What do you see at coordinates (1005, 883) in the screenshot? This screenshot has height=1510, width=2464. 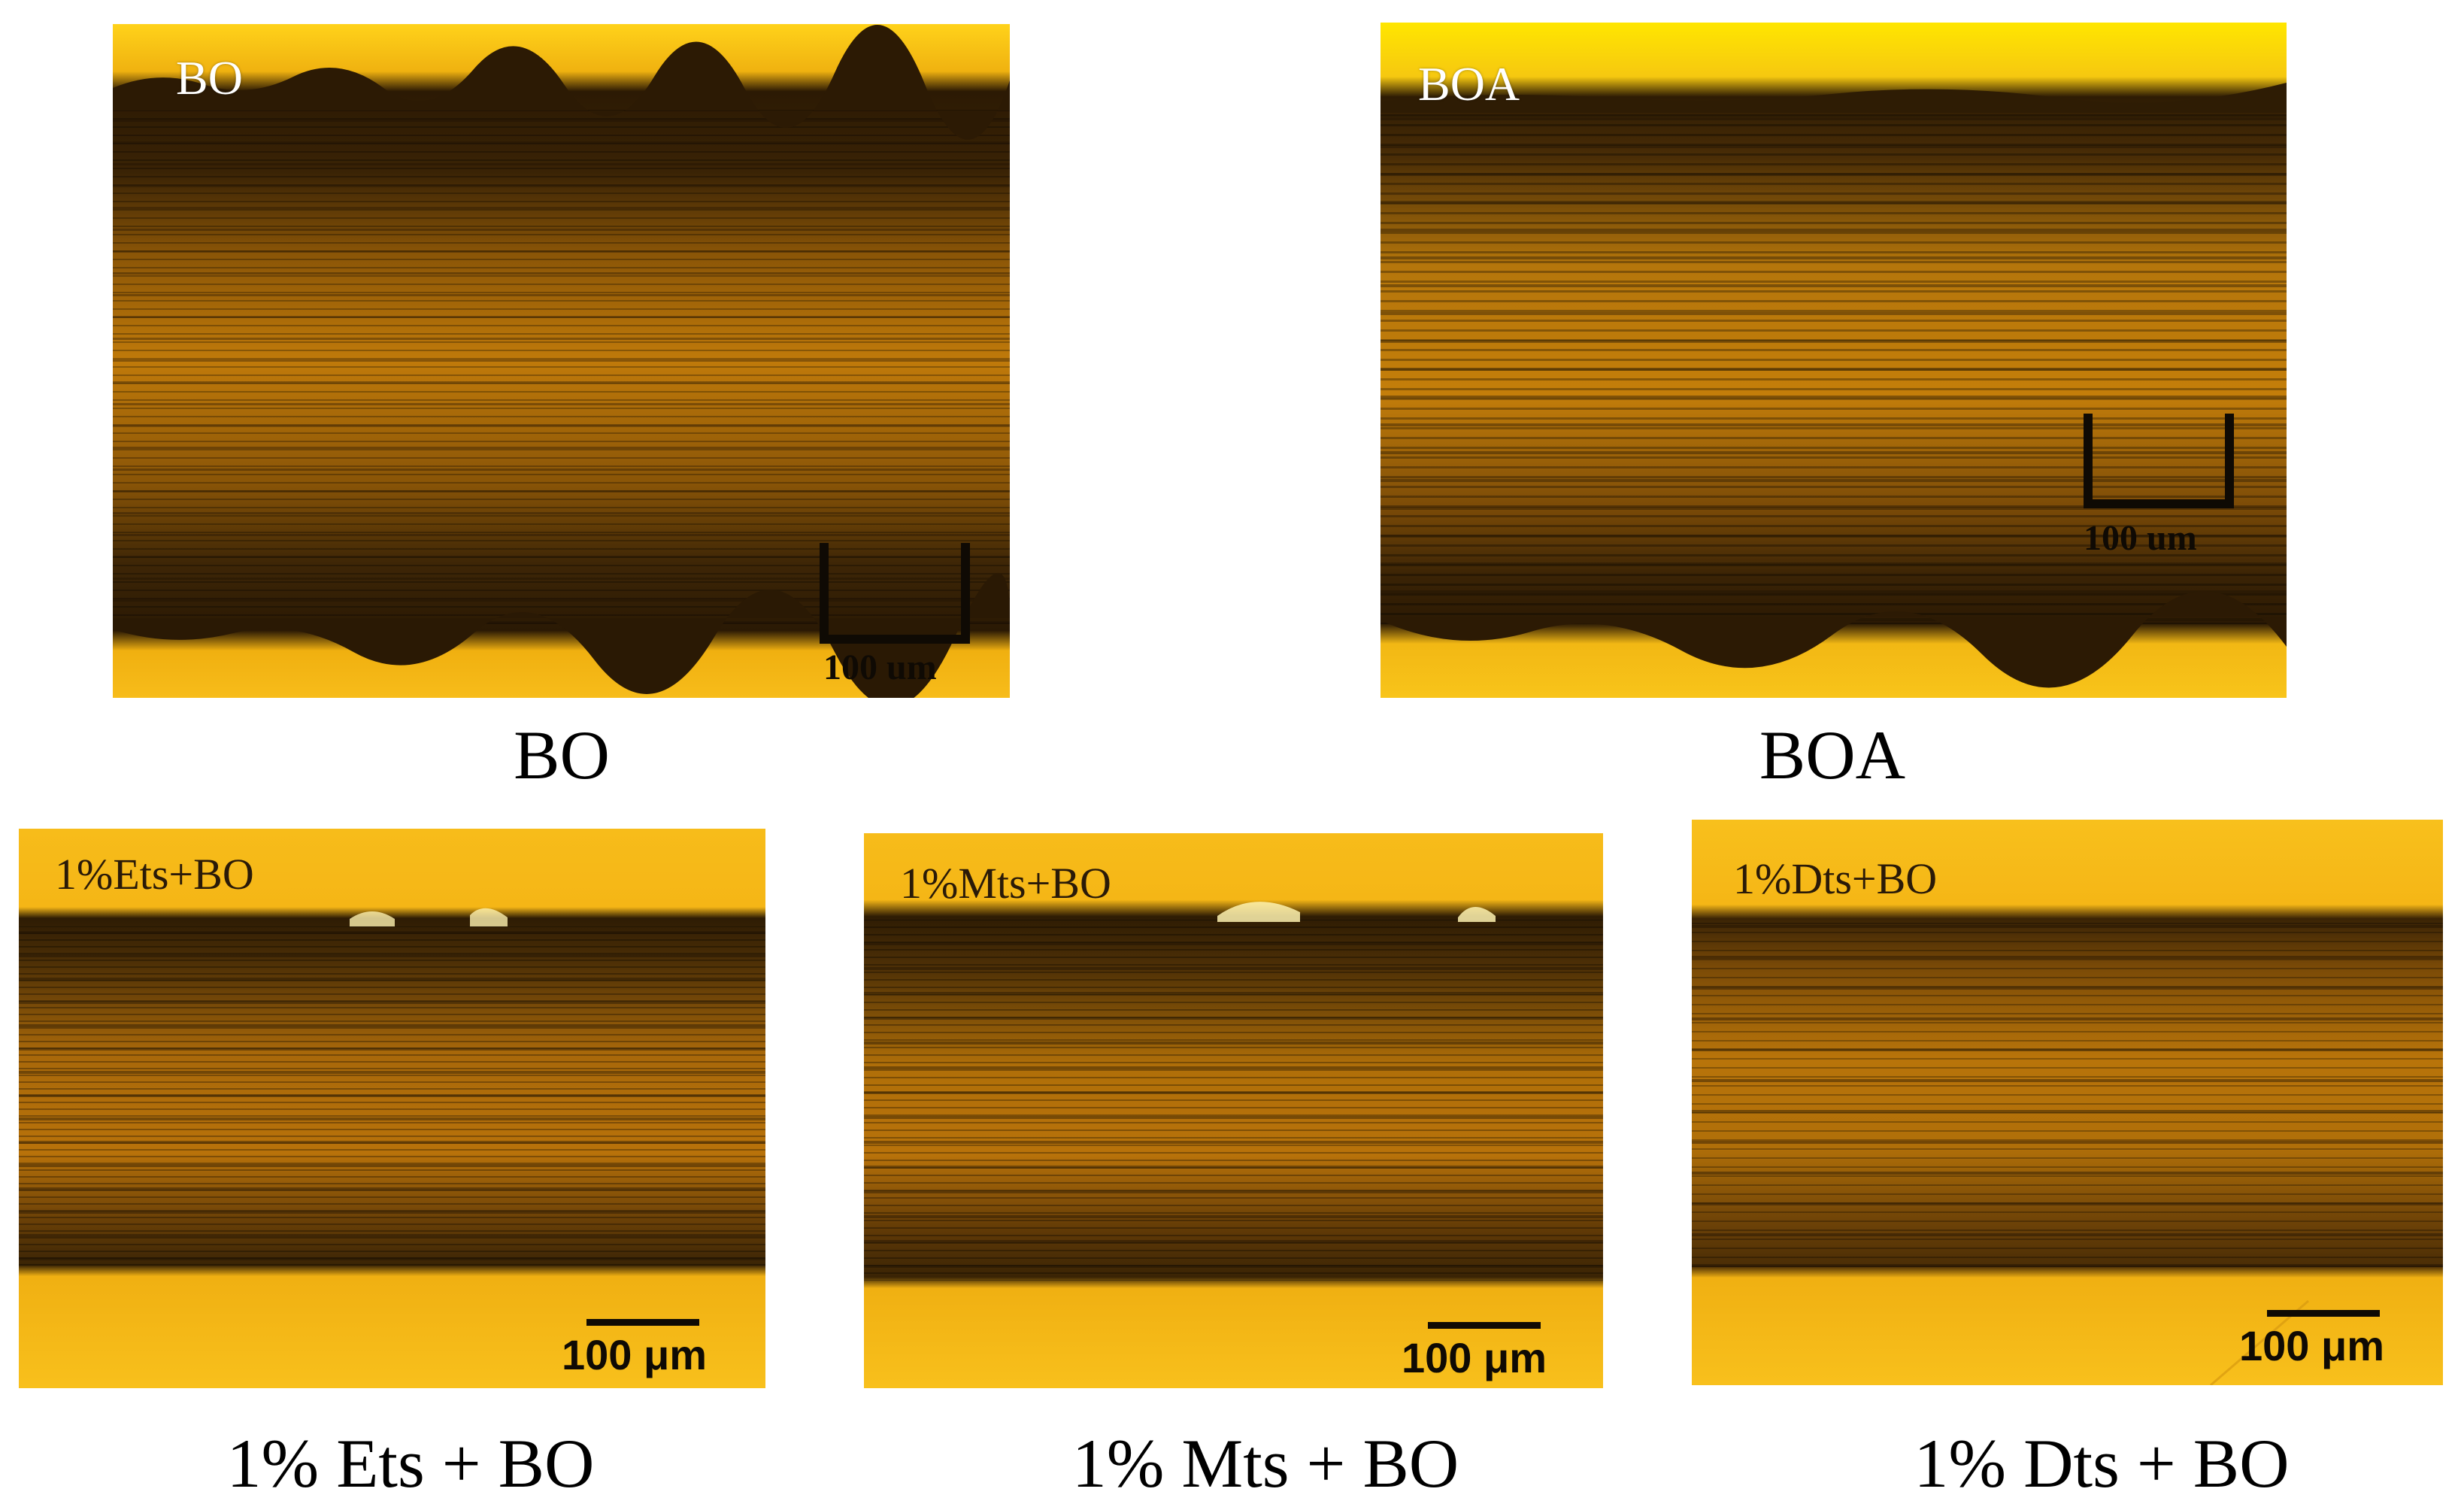 I see `inset-label: 1%Mts+BO` at bounding box center [1005, 883].